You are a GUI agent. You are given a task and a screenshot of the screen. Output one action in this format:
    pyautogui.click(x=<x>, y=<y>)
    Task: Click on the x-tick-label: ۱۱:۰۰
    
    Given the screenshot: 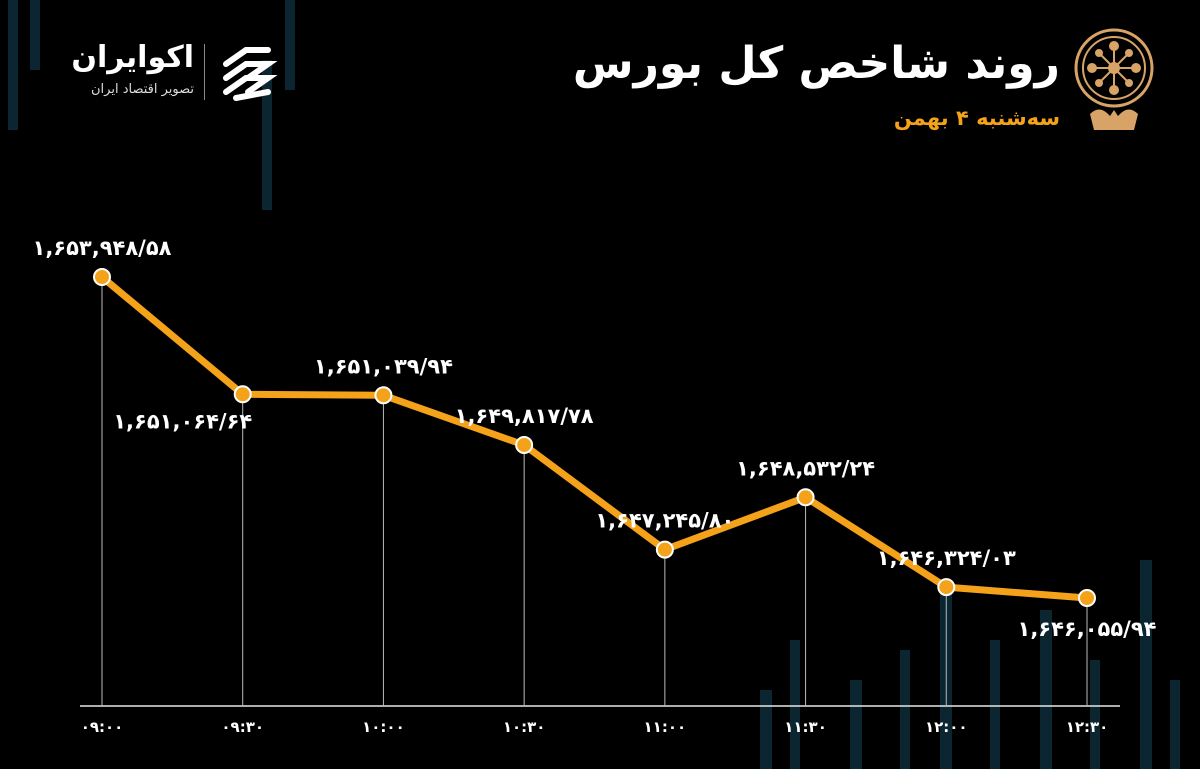 What is the action you would take?
    pyautogui.click(x=665, y=727)
    